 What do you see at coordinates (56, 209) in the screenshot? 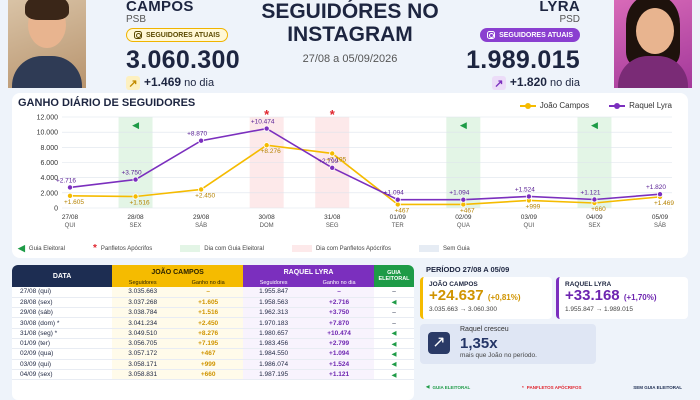
I see `y-tick-label: 0` at bounding box center [56, 209].